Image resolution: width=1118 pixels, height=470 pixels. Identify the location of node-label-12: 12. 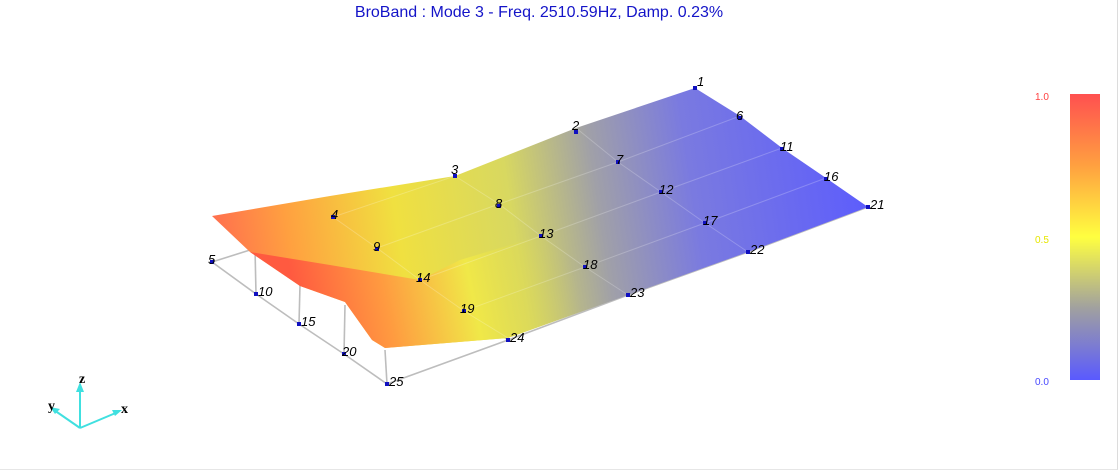
(666, 189).